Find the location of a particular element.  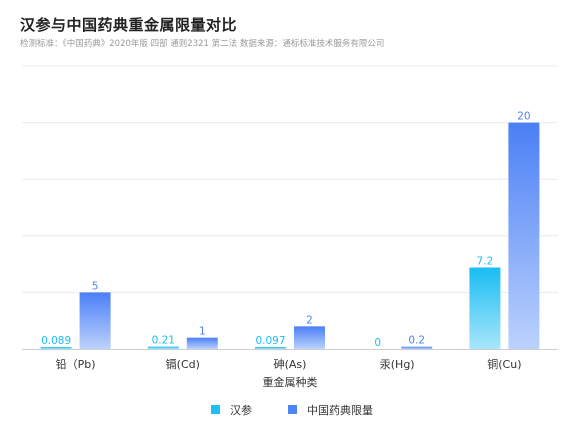

data-label: 0.2 is located at coordinates (416, 341).